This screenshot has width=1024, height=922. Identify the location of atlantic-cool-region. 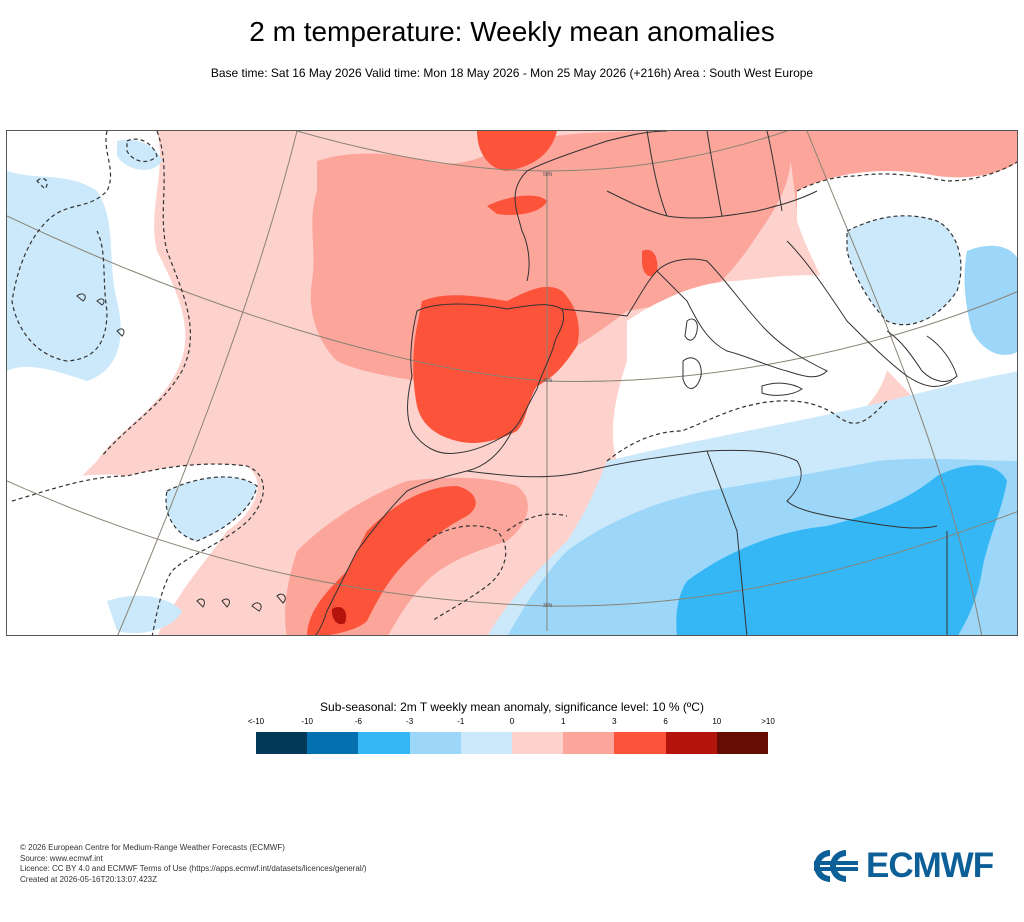
(64, 276).